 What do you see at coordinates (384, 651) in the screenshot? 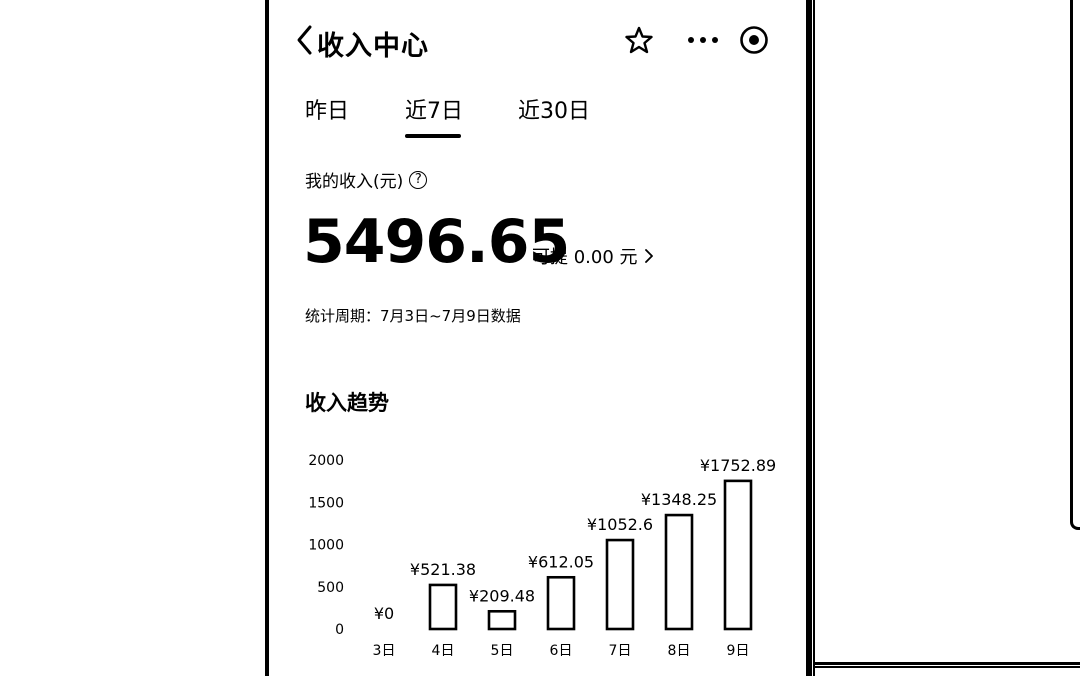
I see `x-tick-label: 3日` at bounding box center [384, 651].